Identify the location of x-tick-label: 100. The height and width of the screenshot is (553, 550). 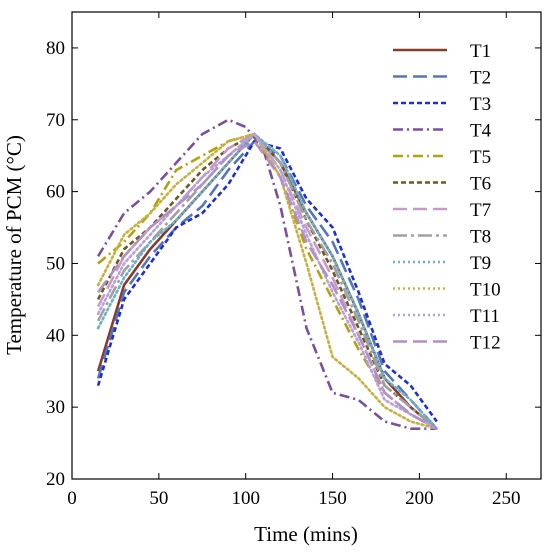
(245, 498).